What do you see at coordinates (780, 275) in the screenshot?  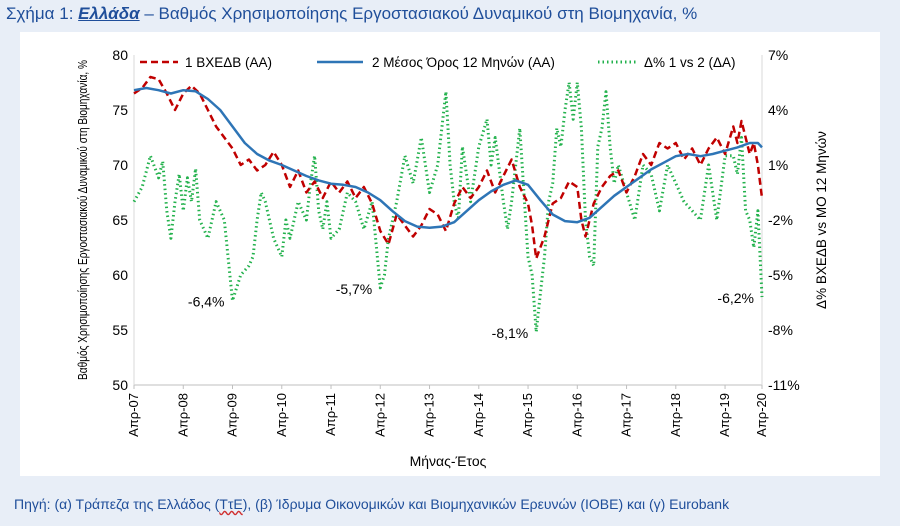 I see `right-tick-label: -5%` at bounding box center [780, 275].